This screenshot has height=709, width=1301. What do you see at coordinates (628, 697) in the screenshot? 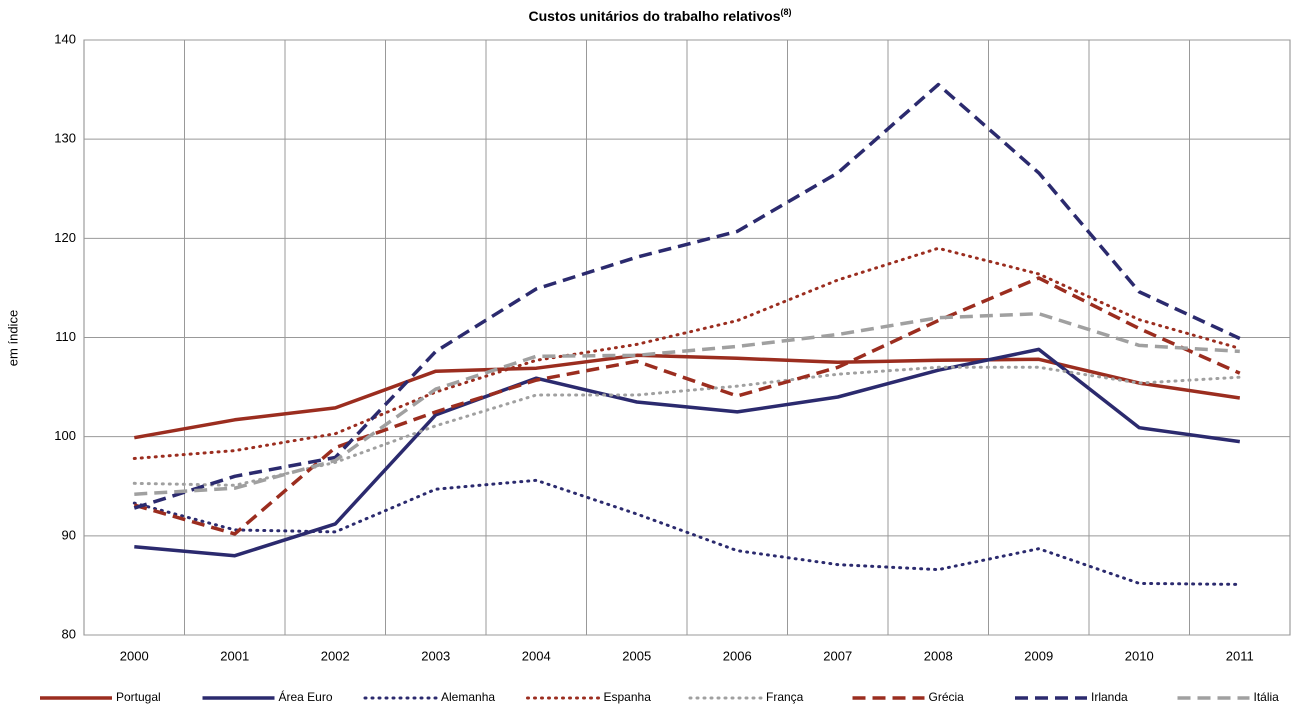
I see `legend-label: Espanha` at bounding box center [628, 697].